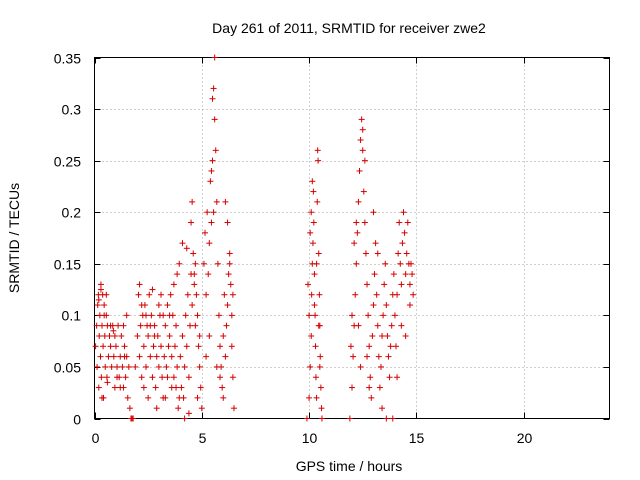 The width and height of the screenshot is (640, 480). I want to click on y-axis-label: SRMTID / TECUs, so click(14, 238).